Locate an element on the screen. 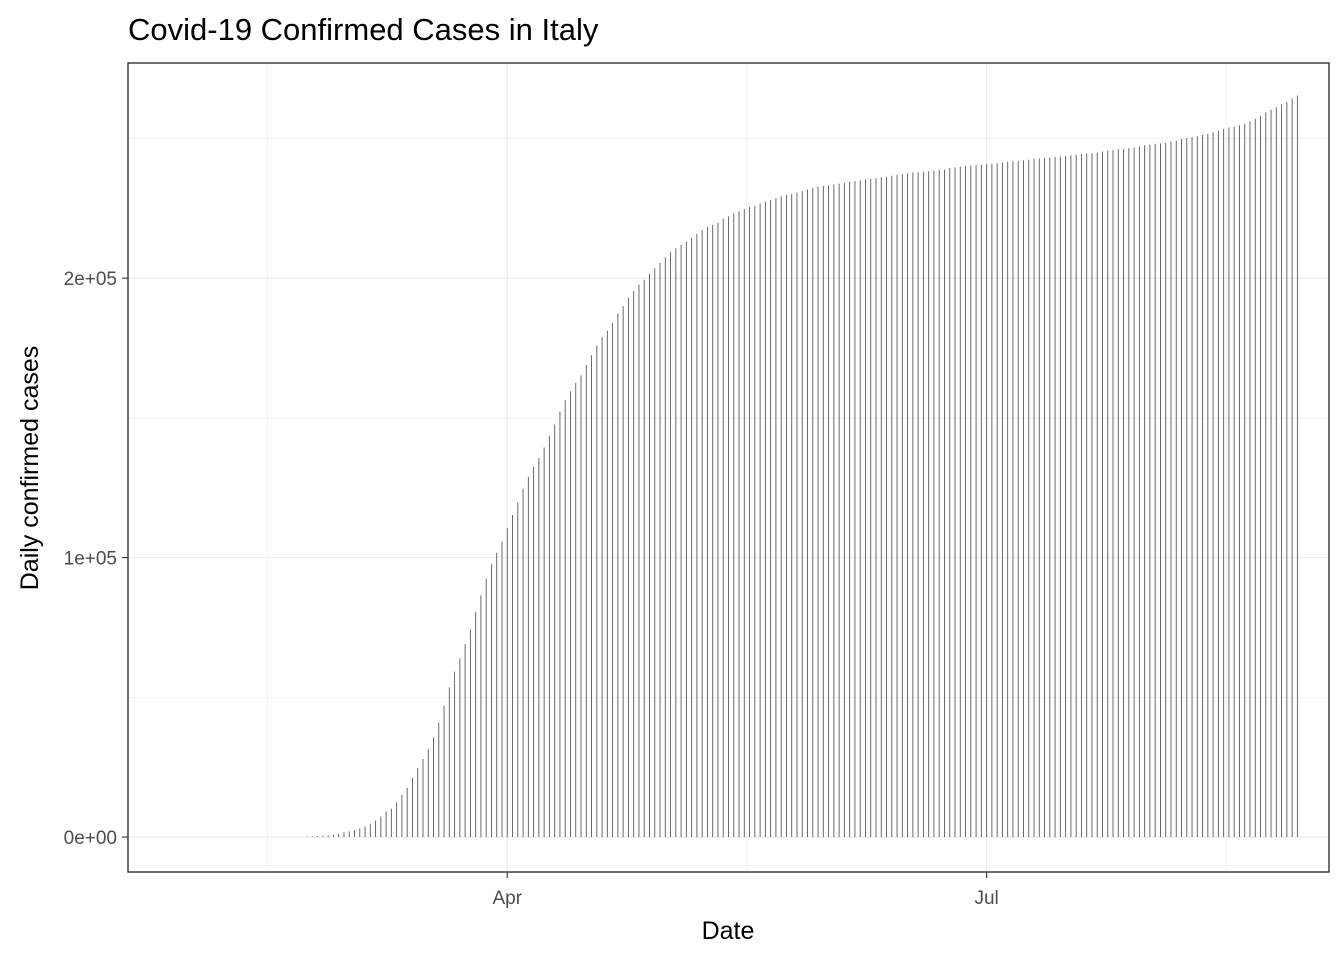  y-tick-label: 1e+05 is located at coordinates (90, 559).